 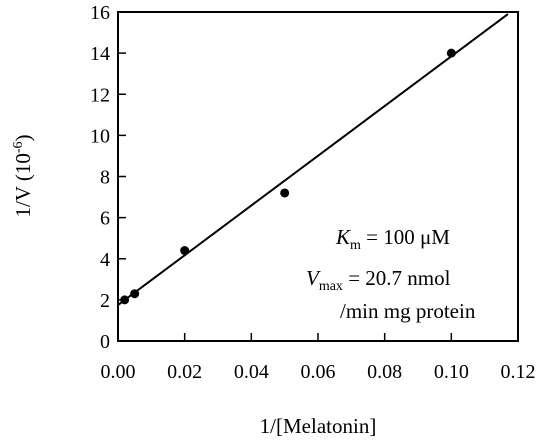 What do you see at coordinates (105, 342) in the screenshot?
I see `y-tick-label: 0` at bounding box center [105, 342].